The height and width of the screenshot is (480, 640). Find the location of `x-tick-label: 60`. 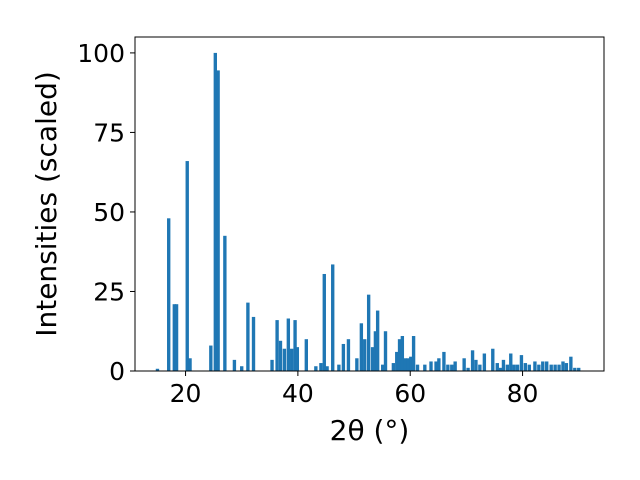

x-tick-label: 60 is located at coordinates (410, 393).